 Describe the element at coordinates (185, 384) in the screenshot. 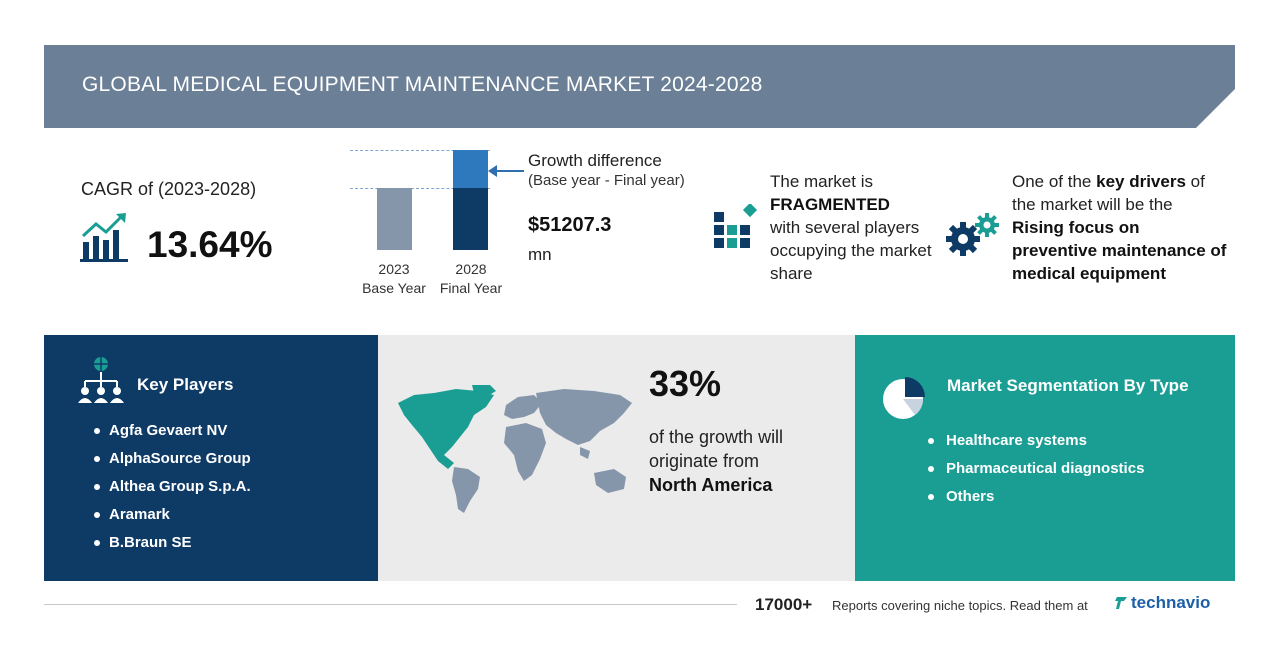

I see `key-players-title: Key Players` at that location.